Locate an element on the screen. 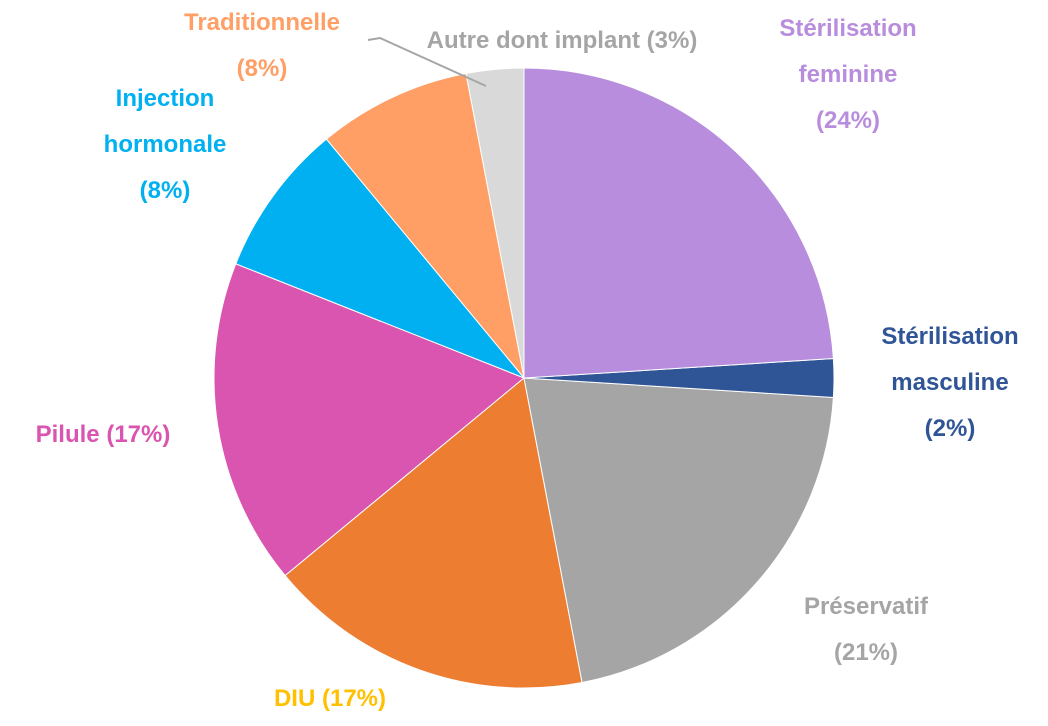  slice-label: DIU (17%) is located at coordinates (330, 699).